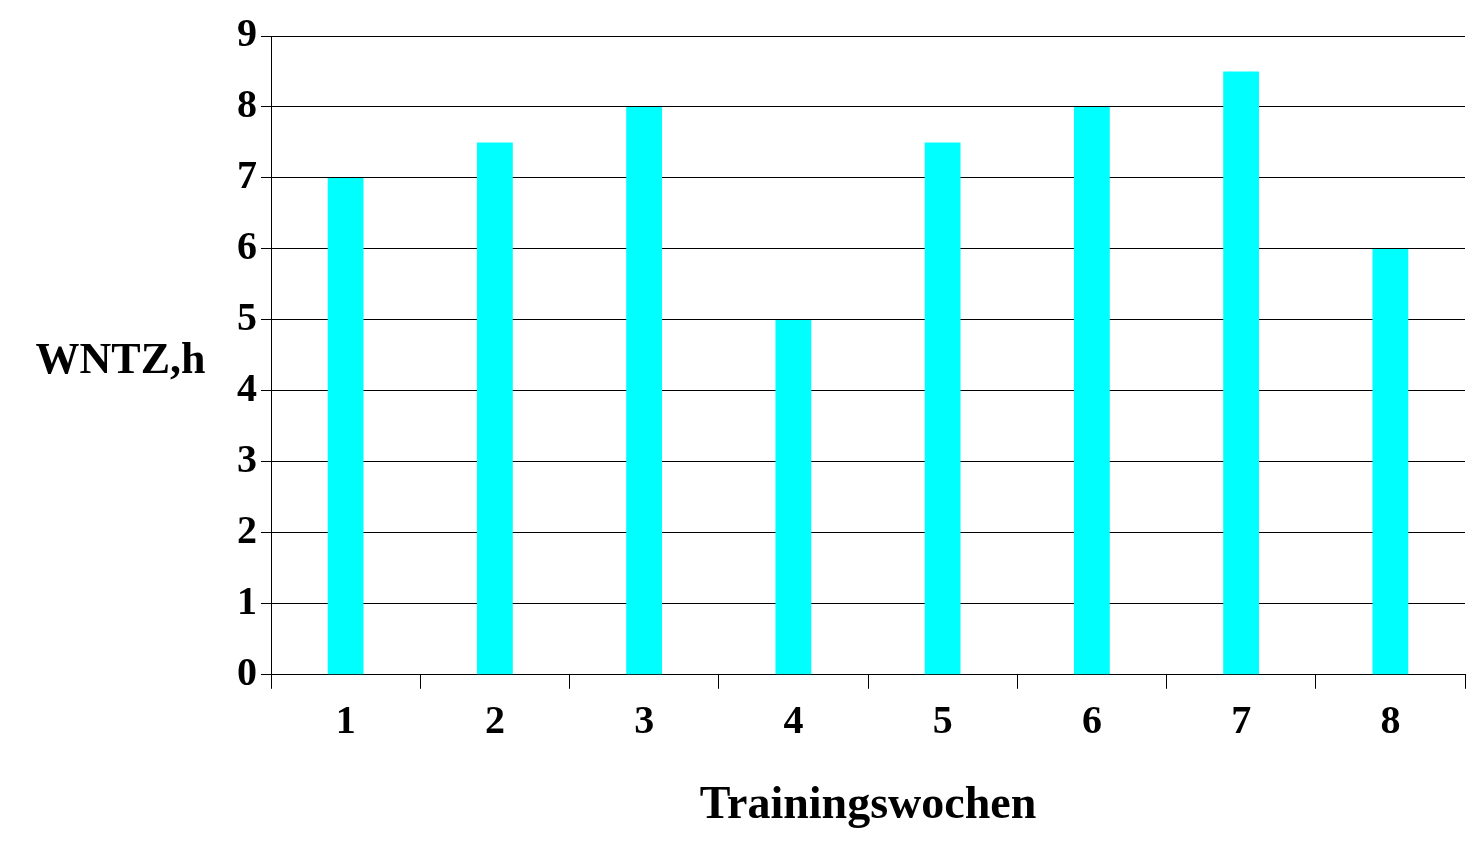  What do you see at coordinates (247, 601) in the screenshot?
I see `y-tick-label: 1` at bounding box center [247, 601].